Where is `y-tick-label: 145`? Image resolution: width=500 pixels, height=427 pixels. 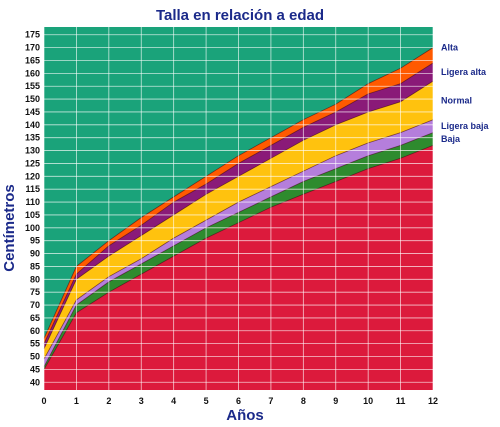 y-tick-label: 145 is located at coordinates (32, 112).